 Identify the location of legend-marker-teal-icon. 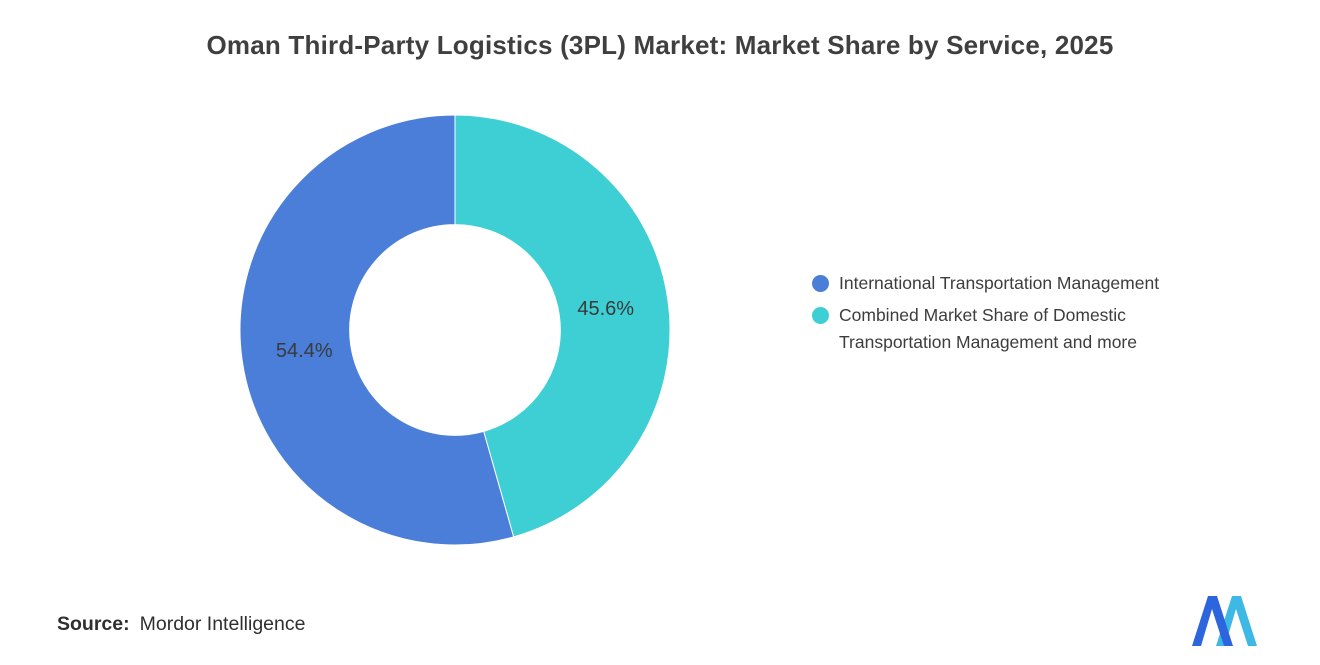
(820, 315).